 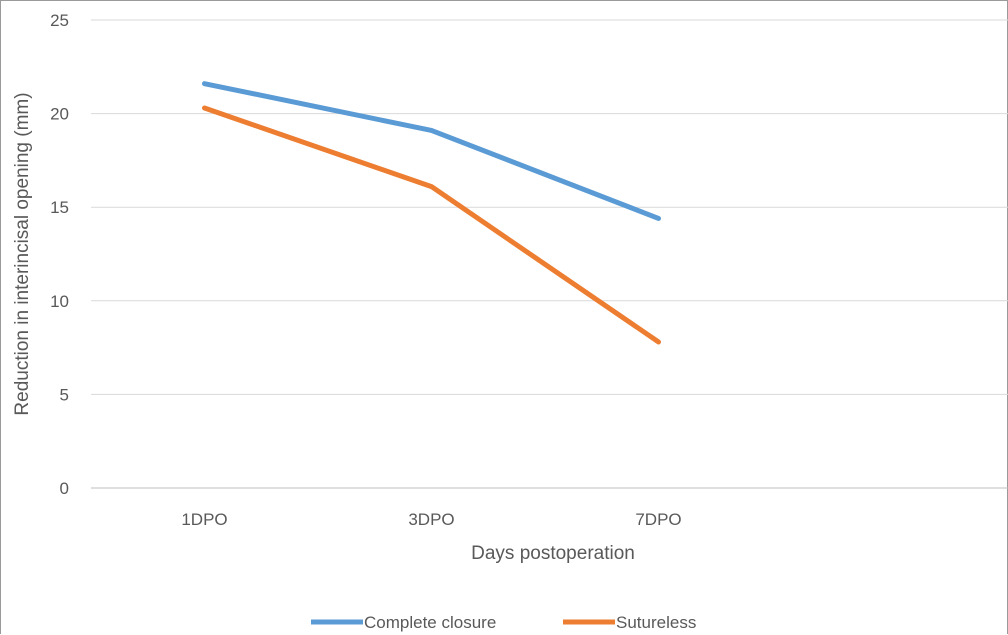 What do you see at coordinates (656, 622) in the screenshot?
I see `legend-label: Sutureless` at bounding box center [656, 622].